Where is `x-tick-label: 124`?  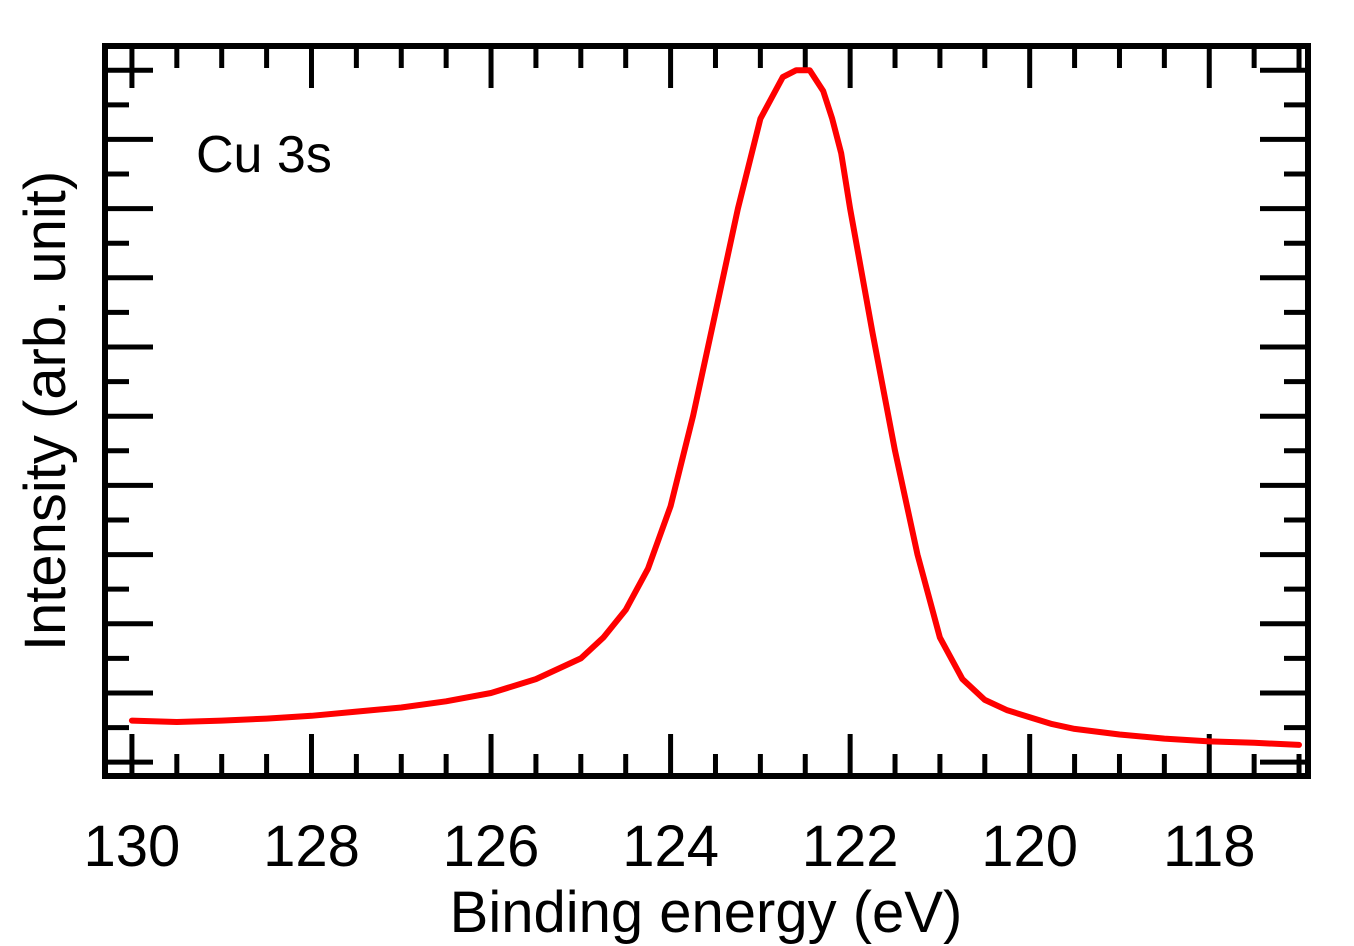 x-tick-label: 124 is located at coordinates (670, 846).